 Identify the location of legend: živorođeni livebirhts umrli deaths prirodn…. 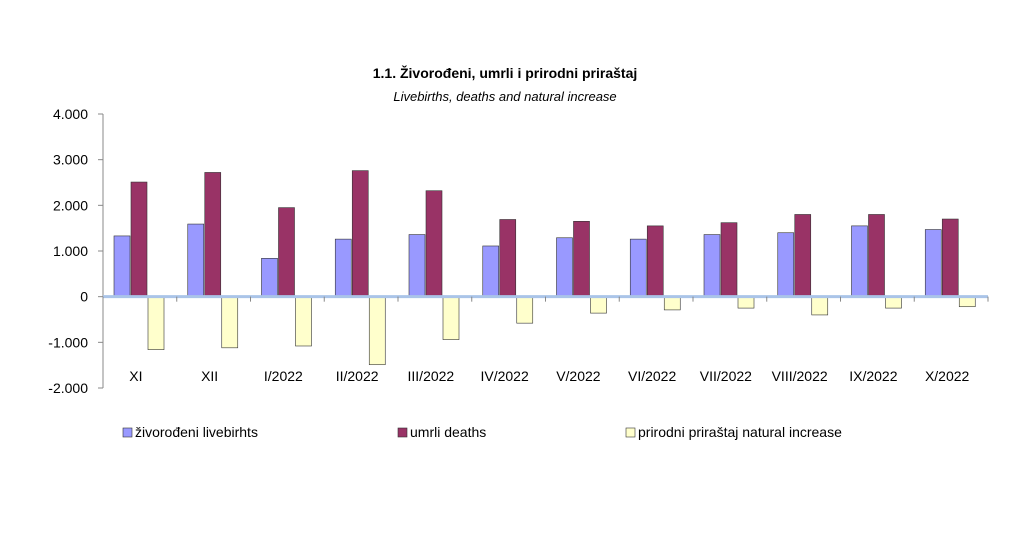
(482, 432).